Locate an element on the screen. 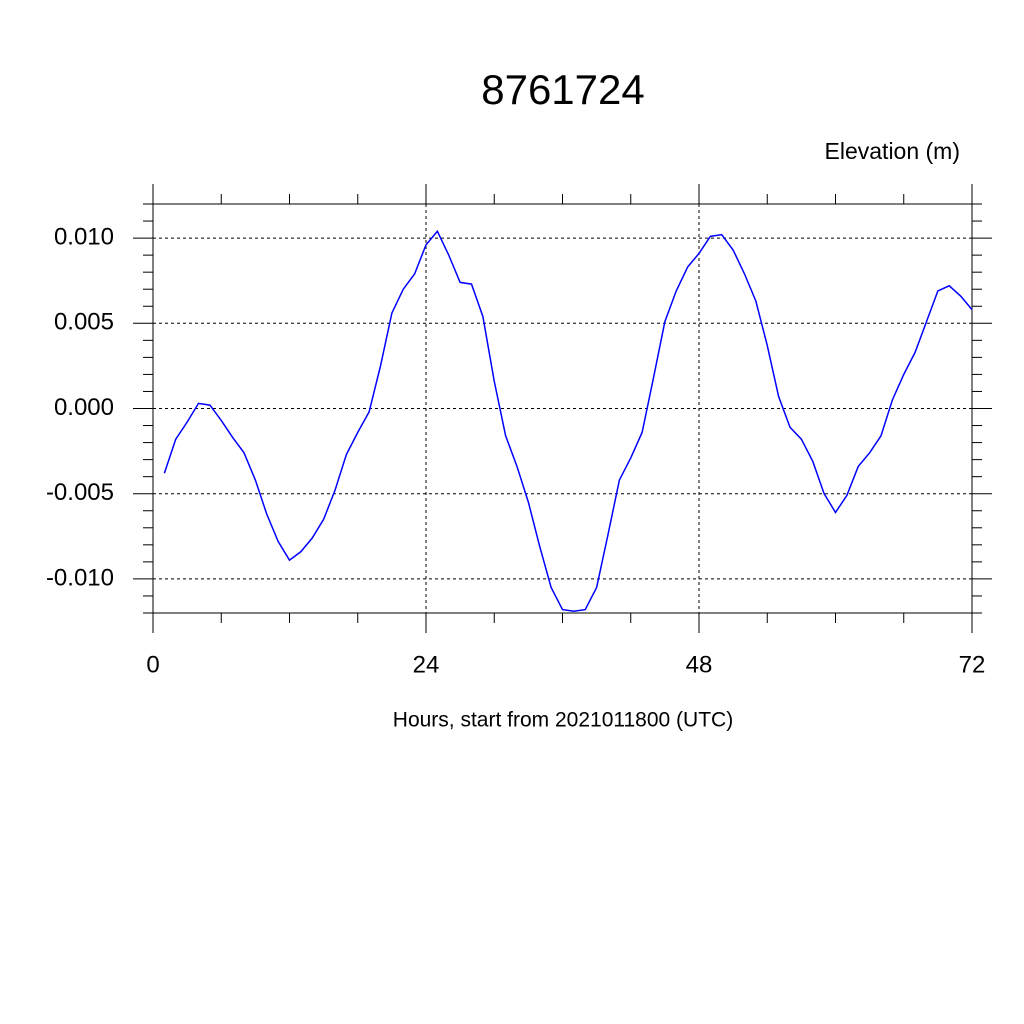 The height and width of the screenshot is (1024, 1024). x-tick-label: 72 is located at coordinates (972, 664).